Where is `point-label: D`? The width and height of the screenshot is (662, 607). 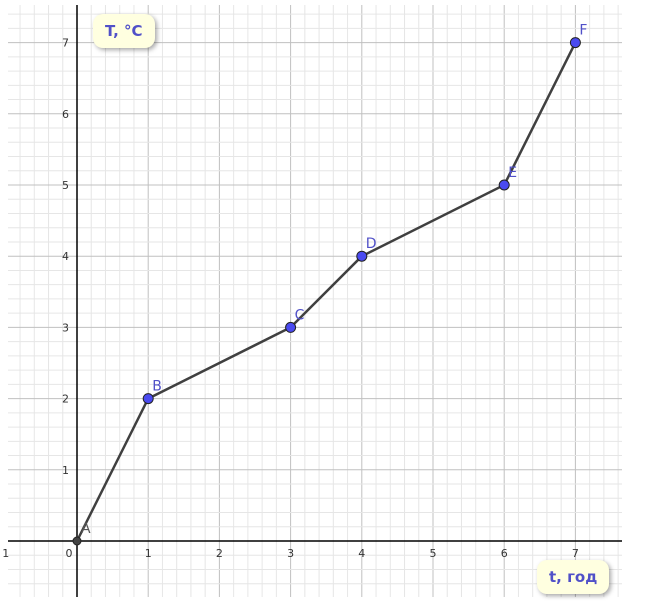 point-label: D is located at coordinates (371, 244).